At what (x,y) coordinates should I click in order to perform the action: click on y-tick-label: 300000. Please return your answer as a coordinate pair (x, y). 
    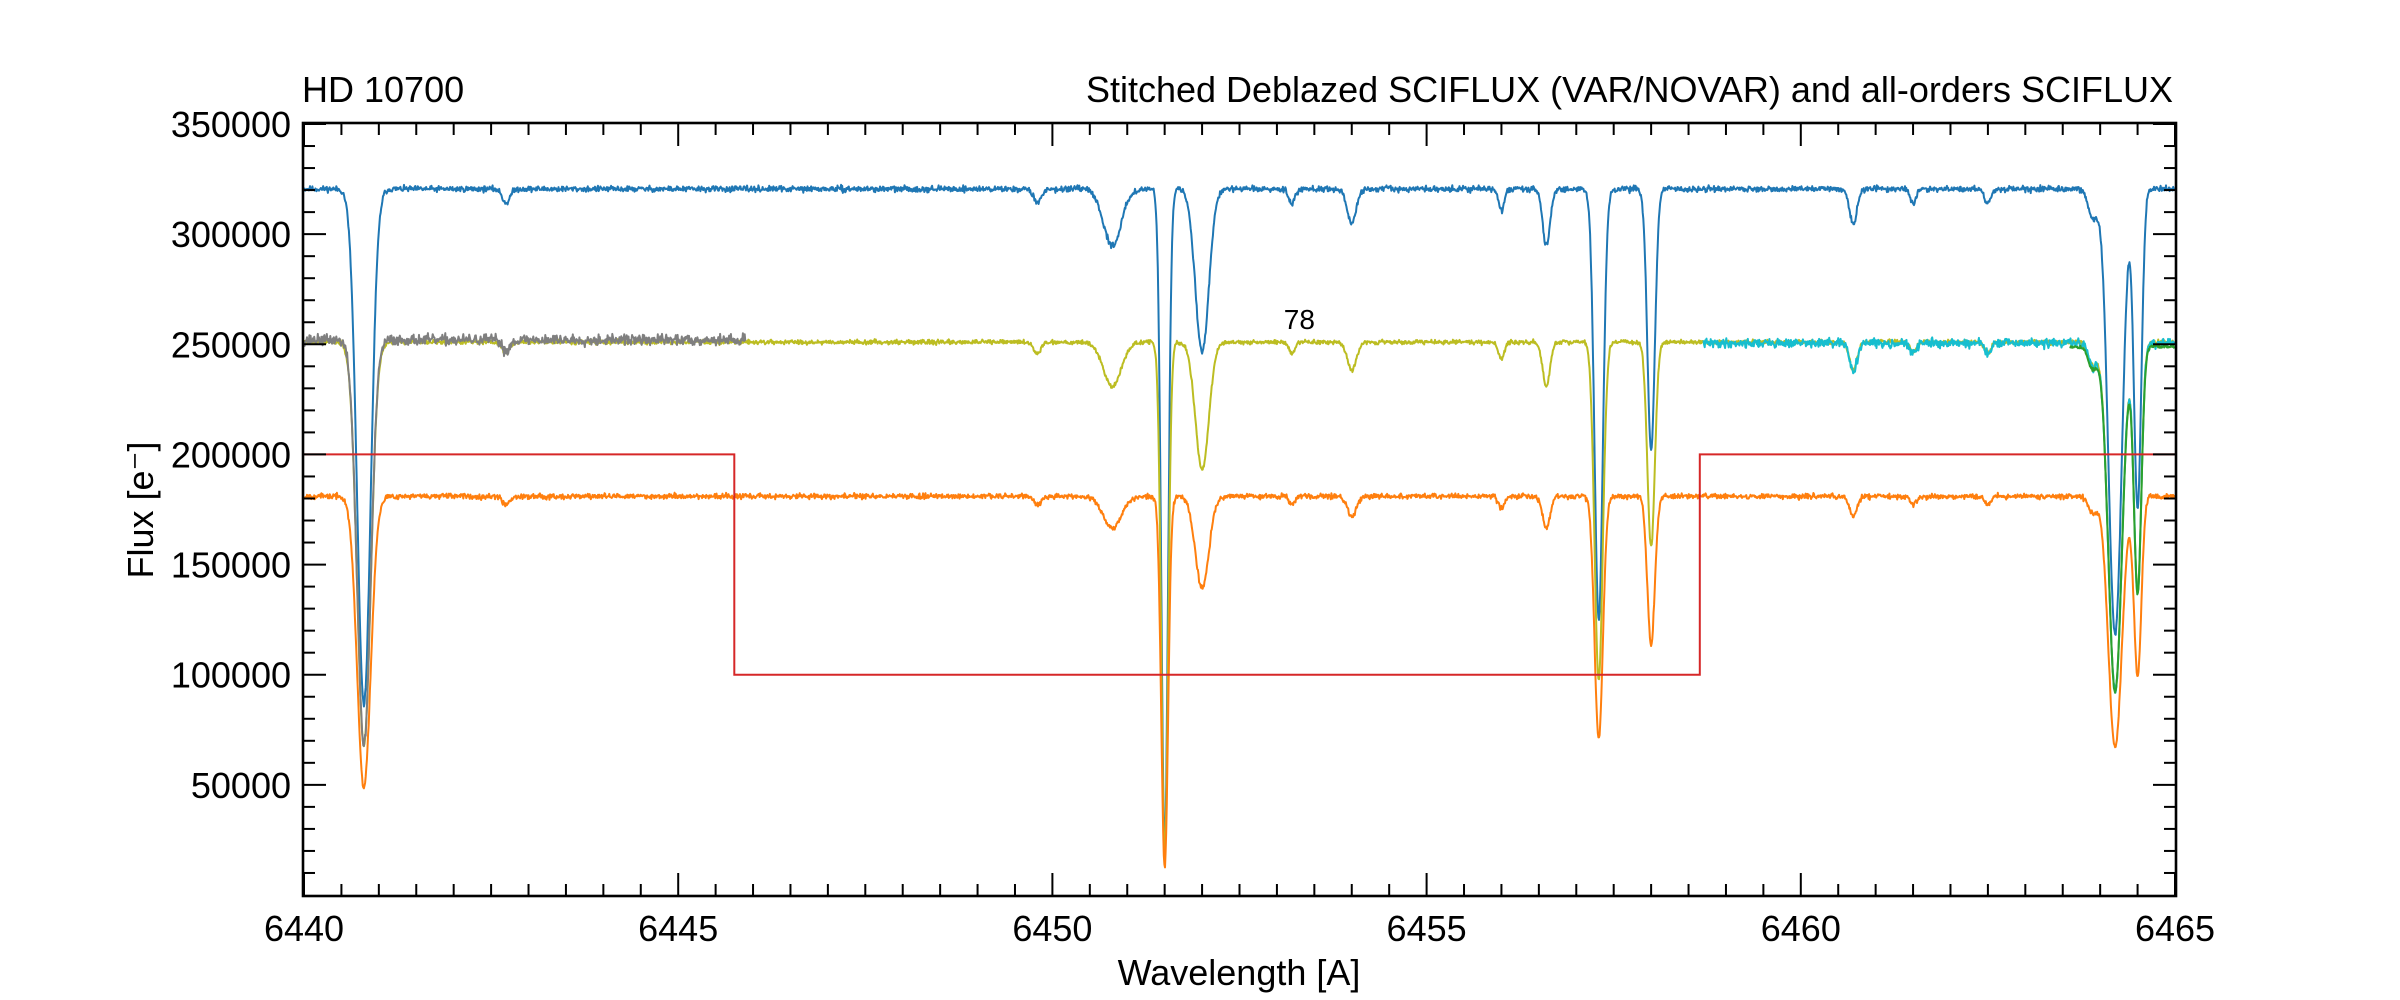
    Looking at the image, I should click on (231, 234).